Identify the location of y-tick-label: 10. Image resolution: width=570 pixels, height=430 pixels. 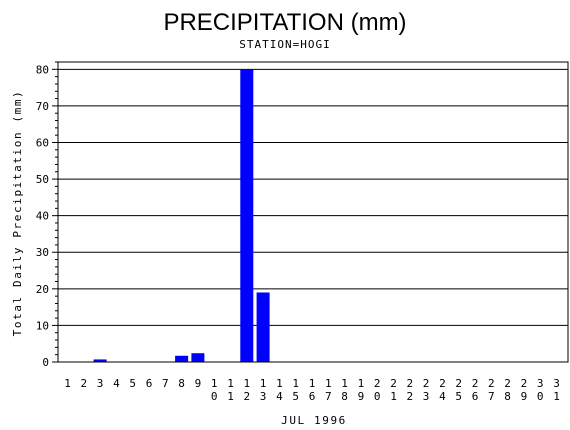
(42, 325).